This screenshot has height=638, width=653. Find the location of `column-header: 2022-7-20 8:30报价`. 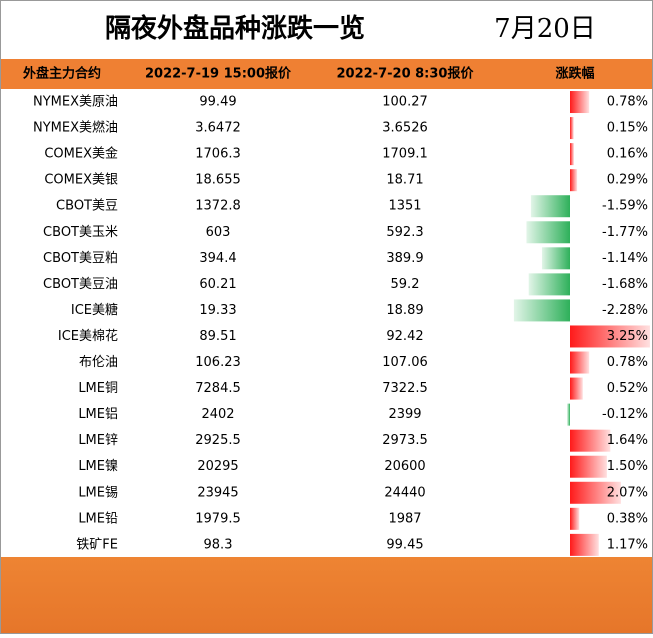

column-header: 2022-7-20 8:30报价 is located at coordinates (406, 74).